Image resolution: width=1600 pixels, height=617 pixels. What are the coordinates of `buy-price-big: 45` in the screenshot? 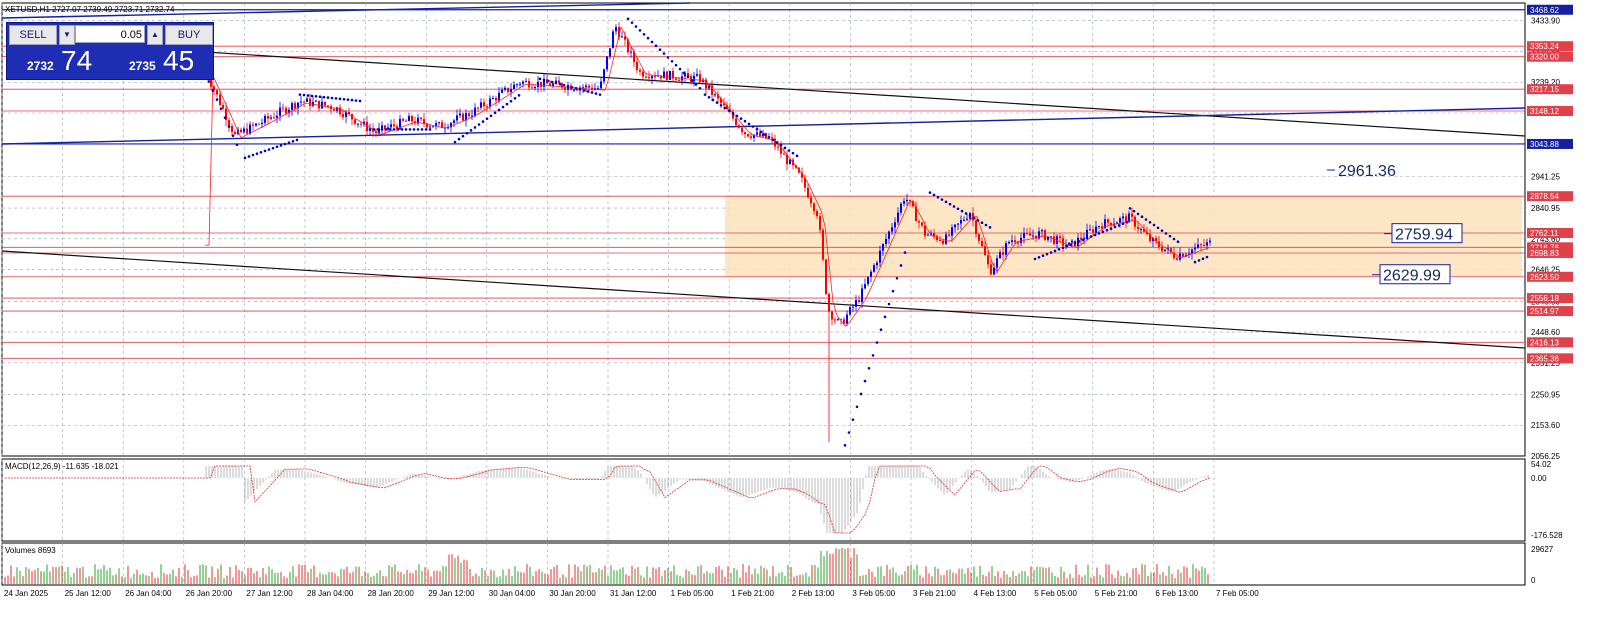 It's located at (179, 60).